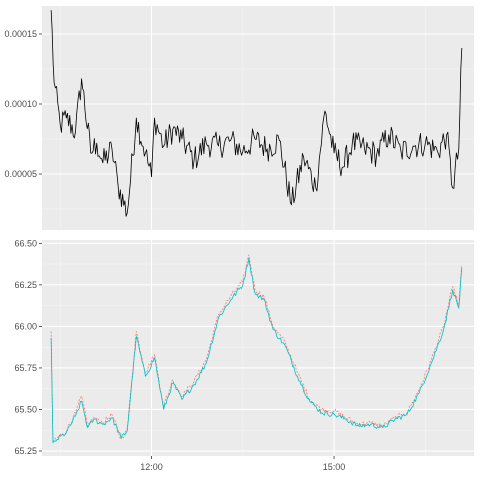 Image resolution: width=480 pixels, height=480 pixels. I want to click on y-tick-label: 66.50, so click(25, 243).